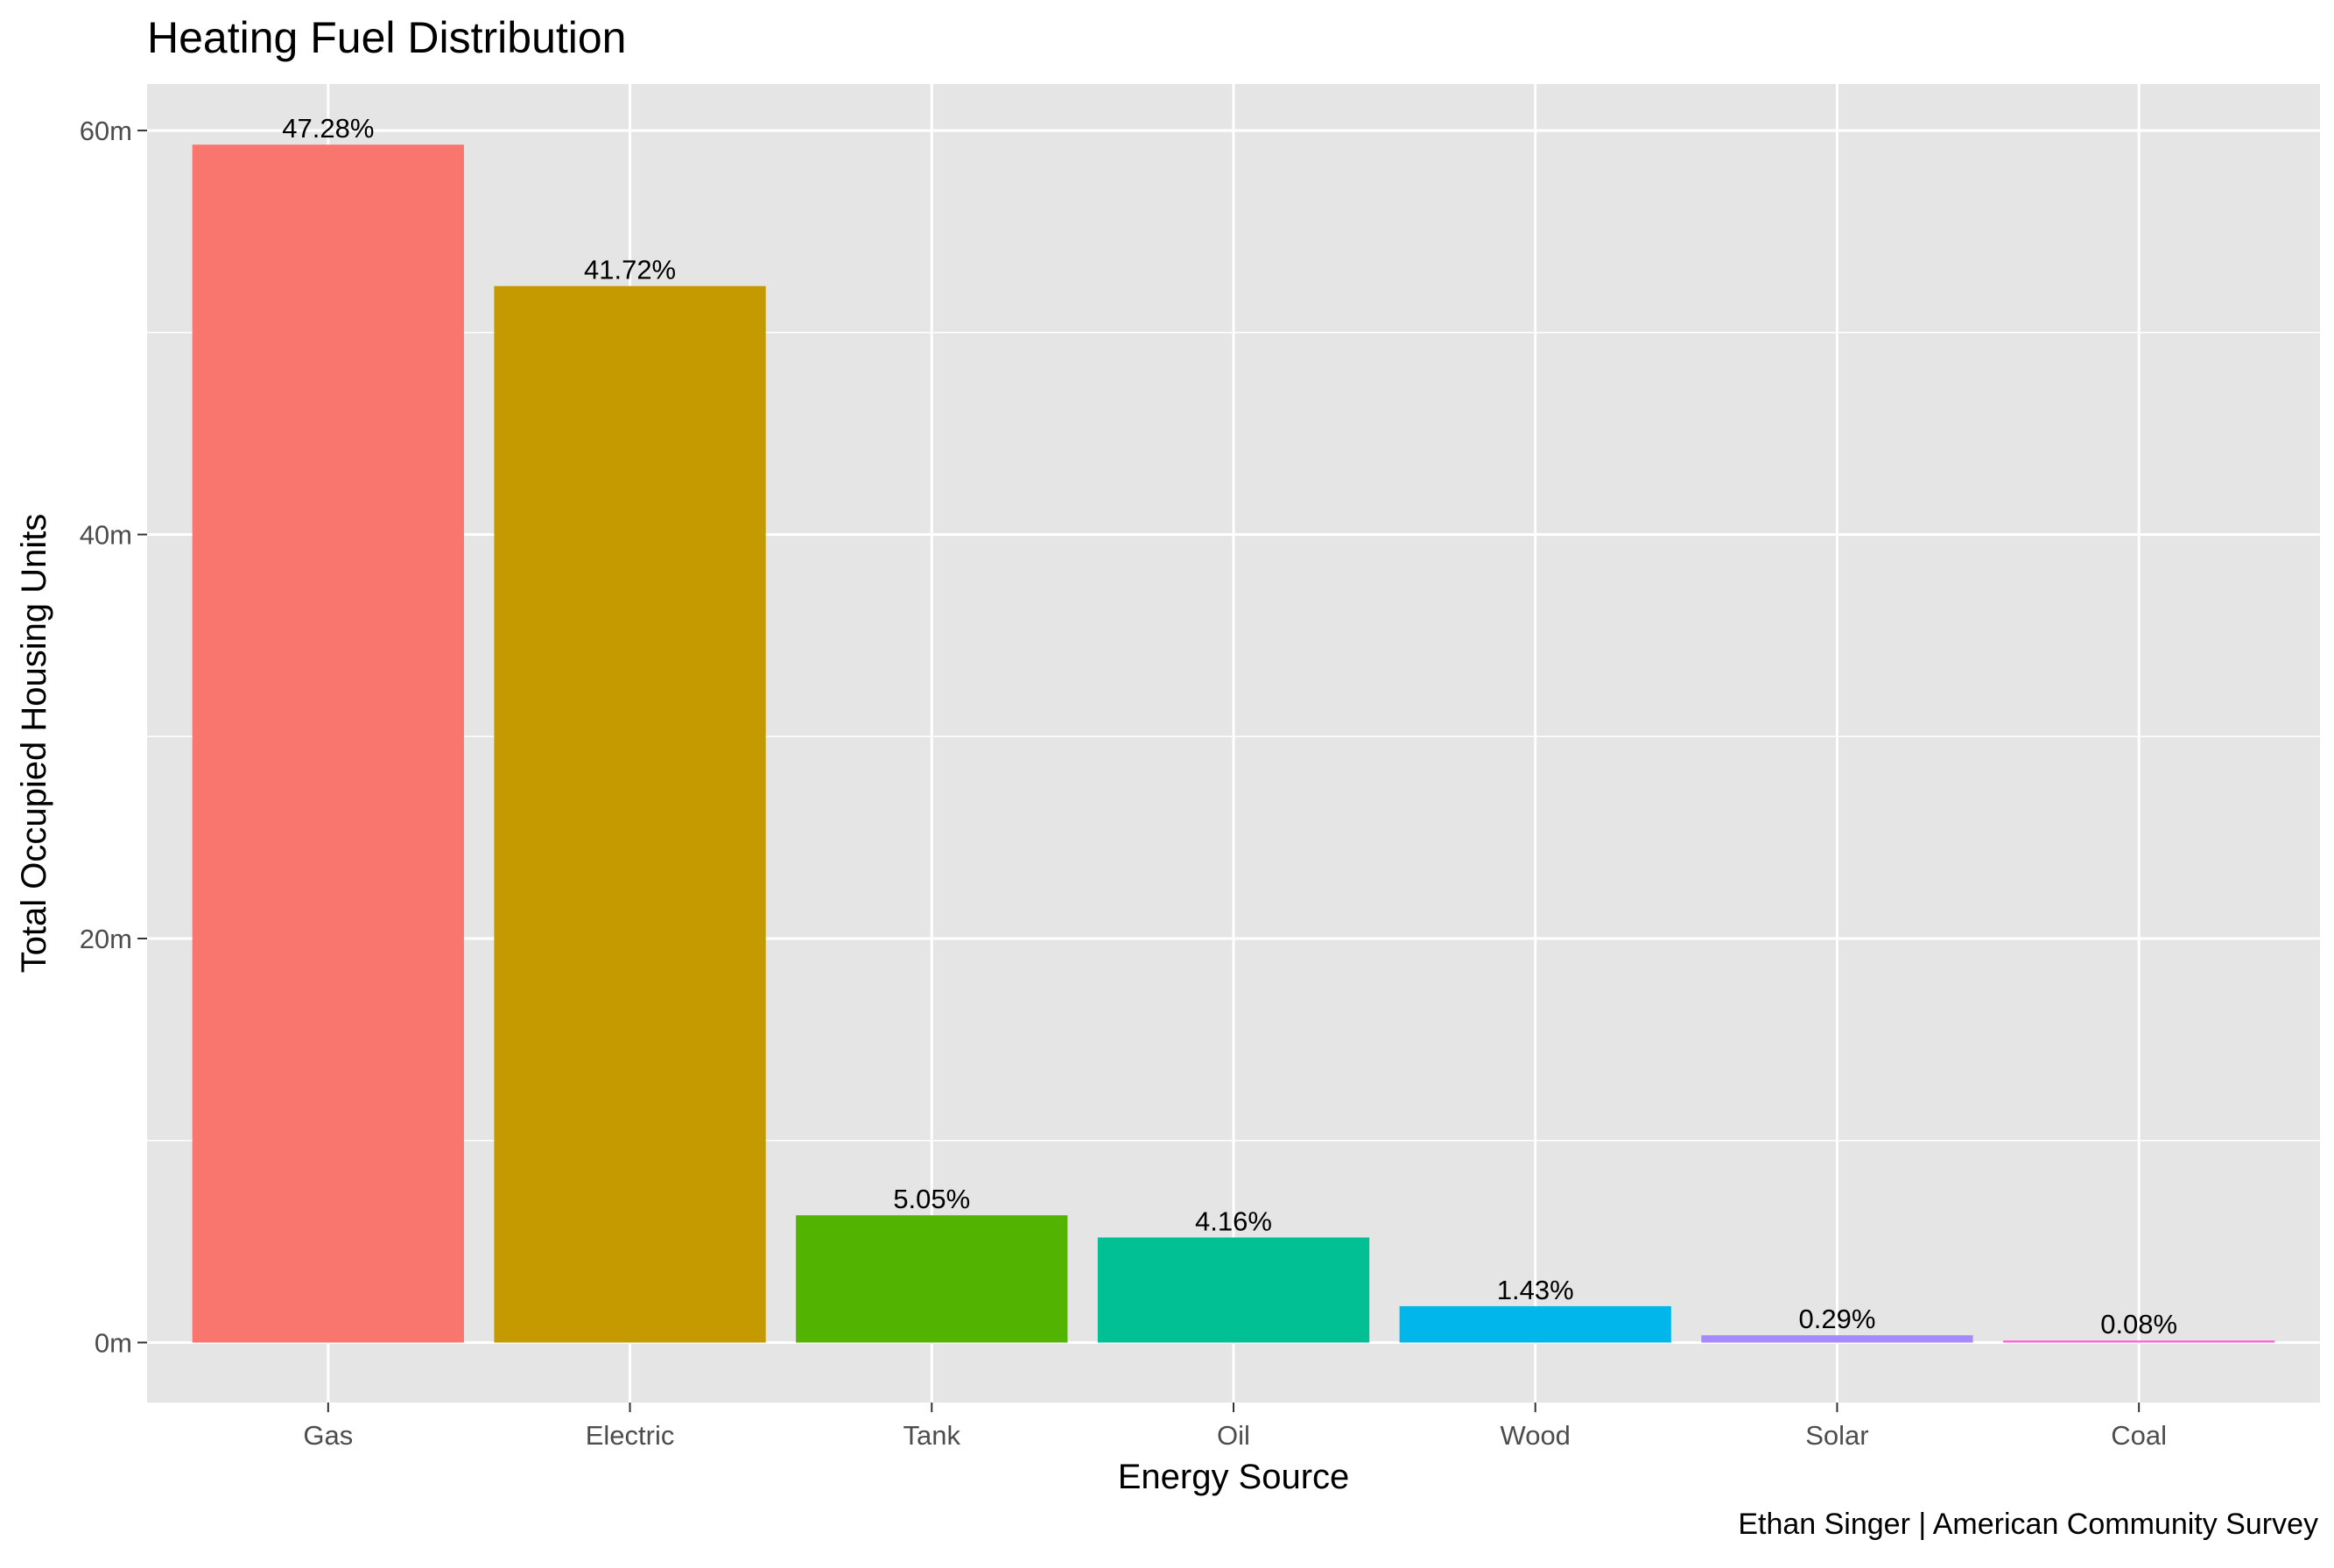 Image resolution: width=2334 pixels, height=1568 pixels. Describe the element at coordinates (630, 1436) in the screenshot. I see `x-tick-label: Electric` at that location.